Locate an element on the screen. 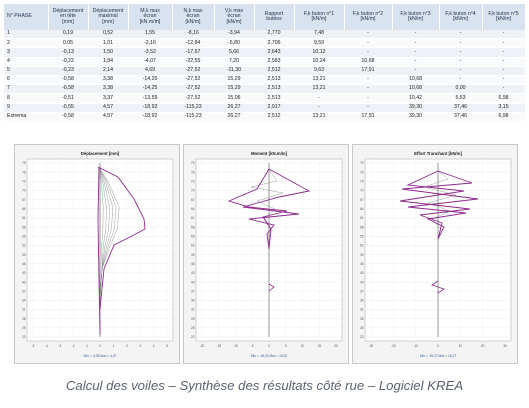 This screenshot has height=408, width=529. chart-title: Effort Tranchant [kN/m] is located at coordinates (438, 153).